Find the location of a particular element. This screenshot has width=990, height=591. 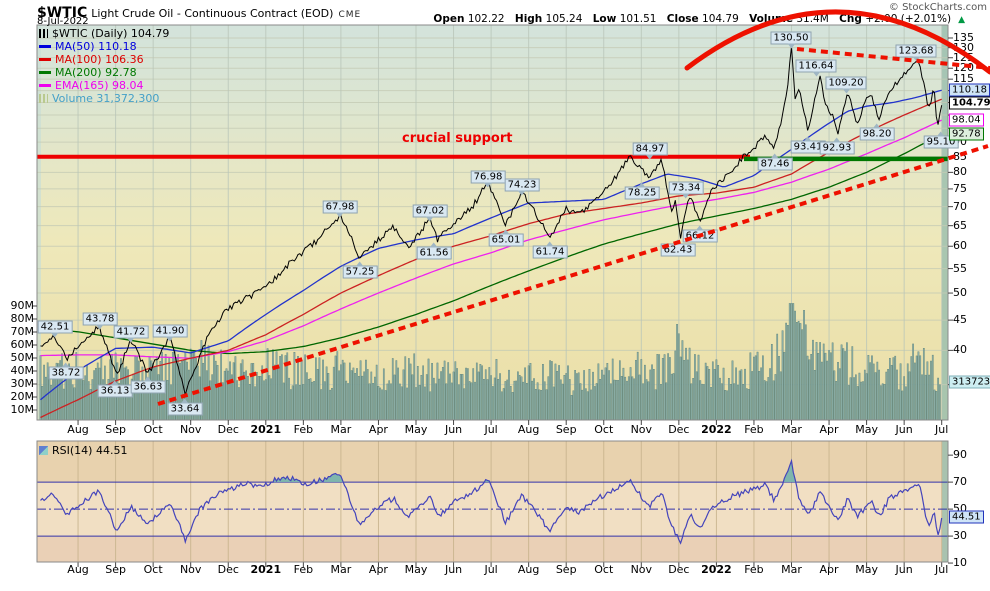

candlestick-icon is located at coordinates (43, 33).